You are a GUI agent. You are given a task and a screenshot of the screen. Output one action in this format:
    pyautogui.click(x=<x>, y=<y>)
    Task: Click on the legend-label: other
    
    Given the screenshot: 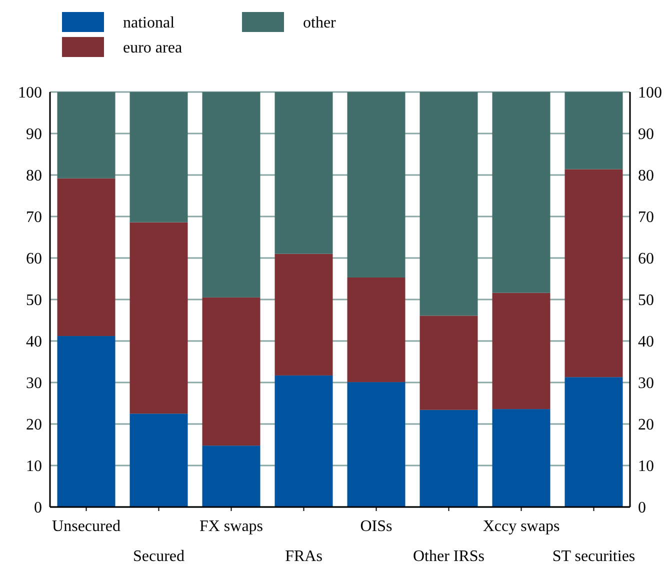 What is the action you would take?
    pyautogui.click(x=320, y=23)
    